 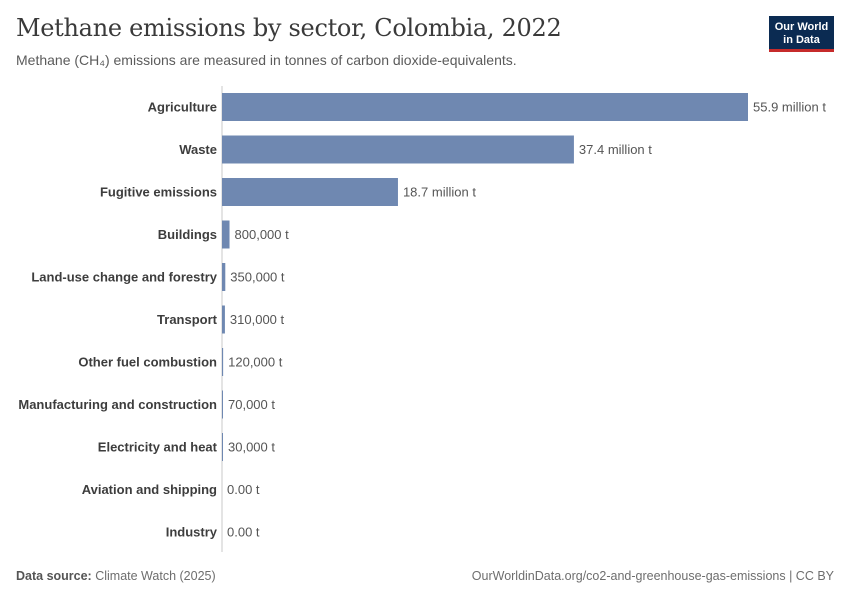 I want to click on category-label: Fugitive emissions, so click(x=158, y=192).